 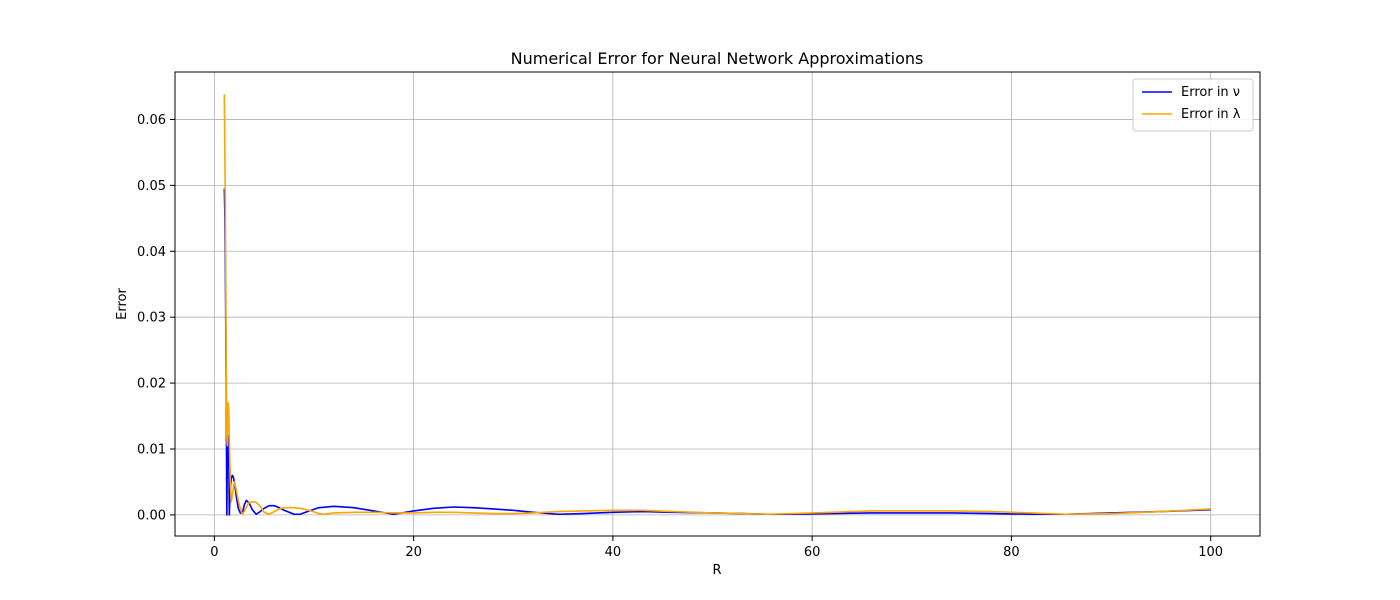 What do you see at coordinates (151, 120) in the screenshot?
I see `y-tick-label: 0.06` at bounding box center [151, 120].